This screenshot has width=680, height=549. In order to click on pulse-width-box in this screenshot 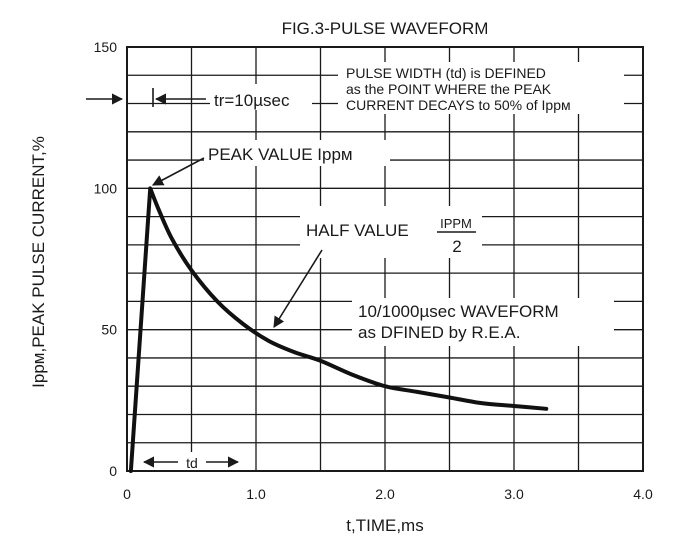, I will do `click(481, 88)`.